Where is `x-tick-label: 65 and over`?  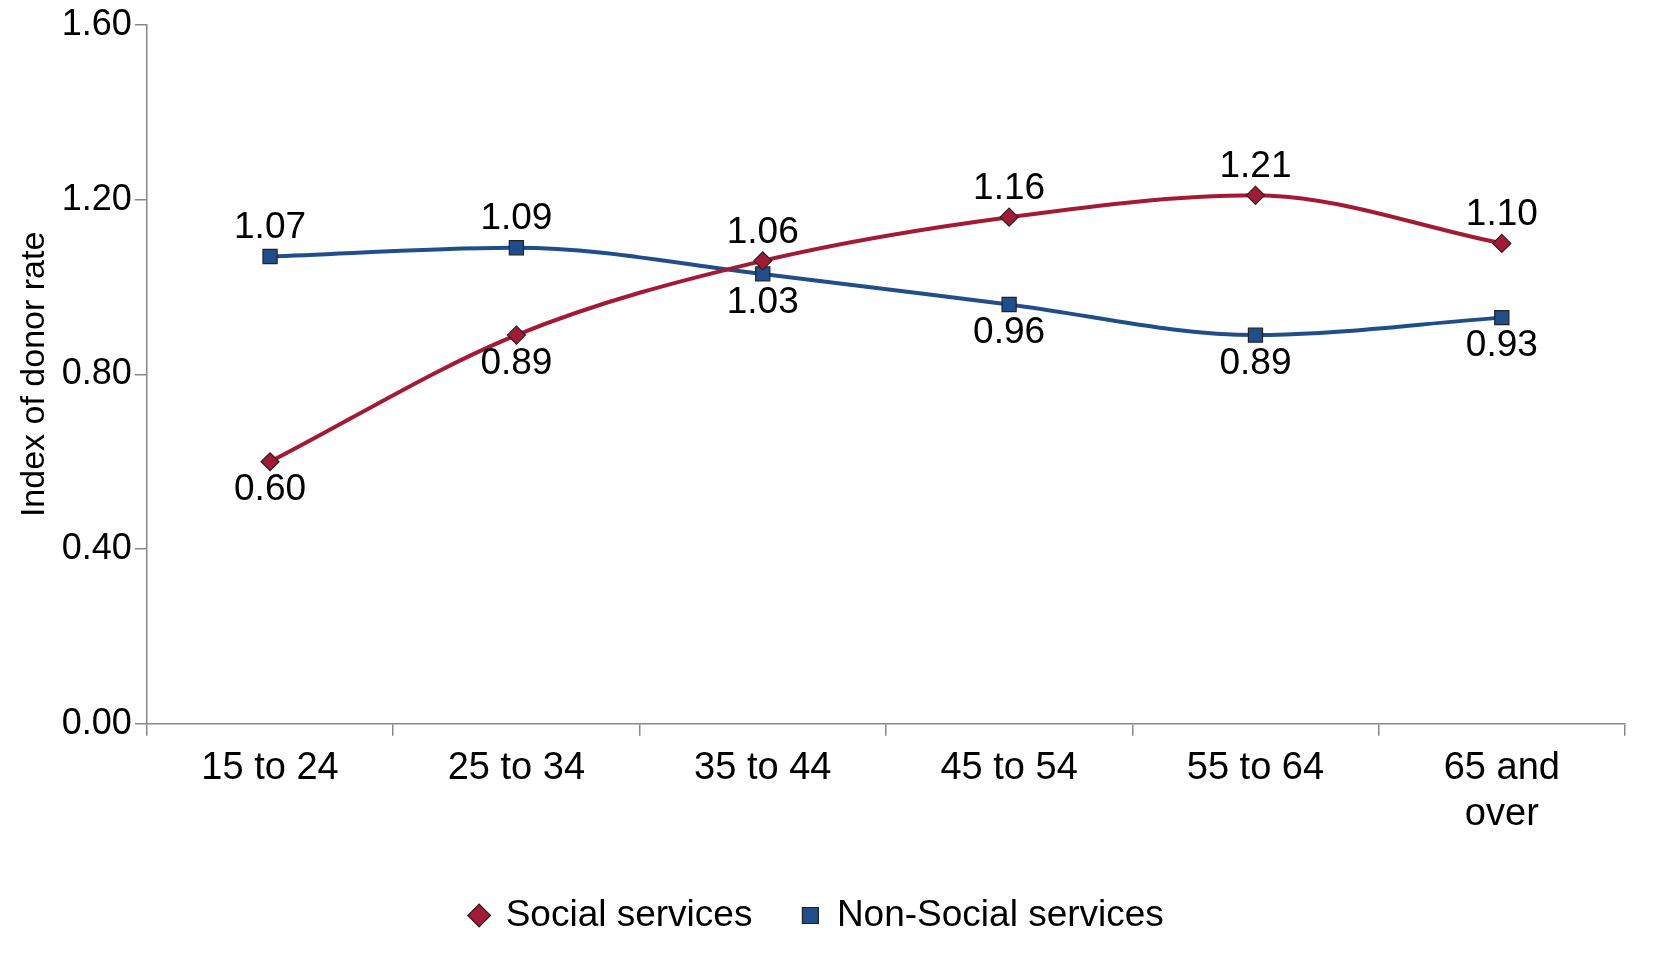 x-tick-label: 65 and over is located at coordinates (1501, 789).